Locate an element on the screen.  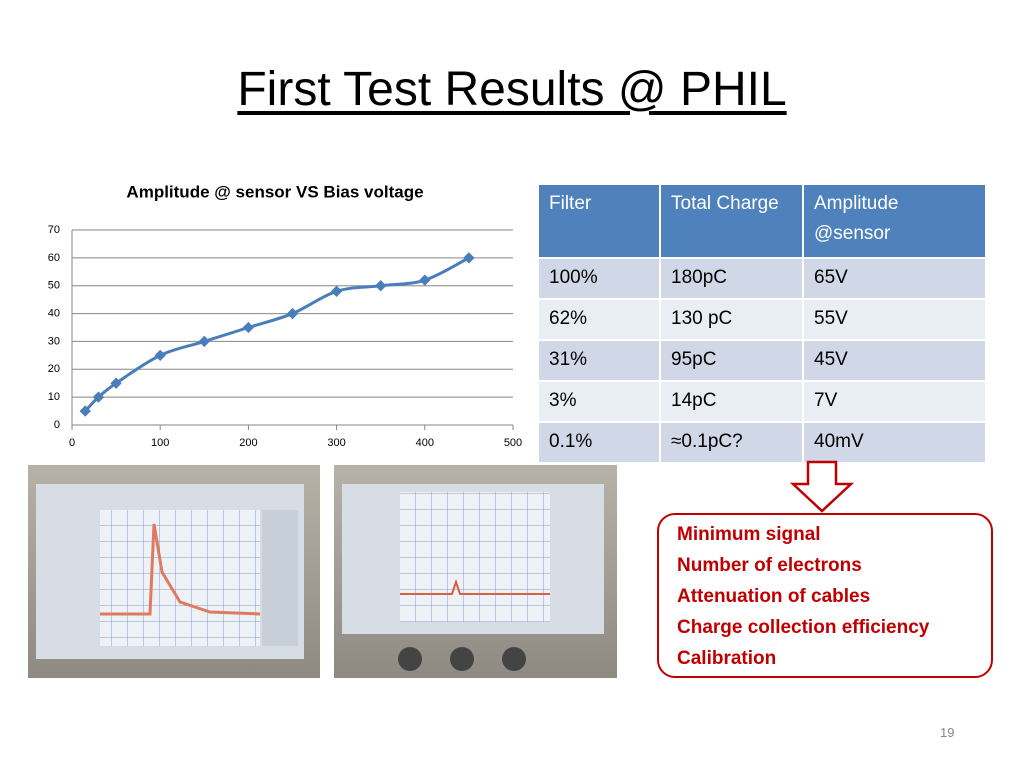
table-cell: 40mV is located at coordinates (894, 442).